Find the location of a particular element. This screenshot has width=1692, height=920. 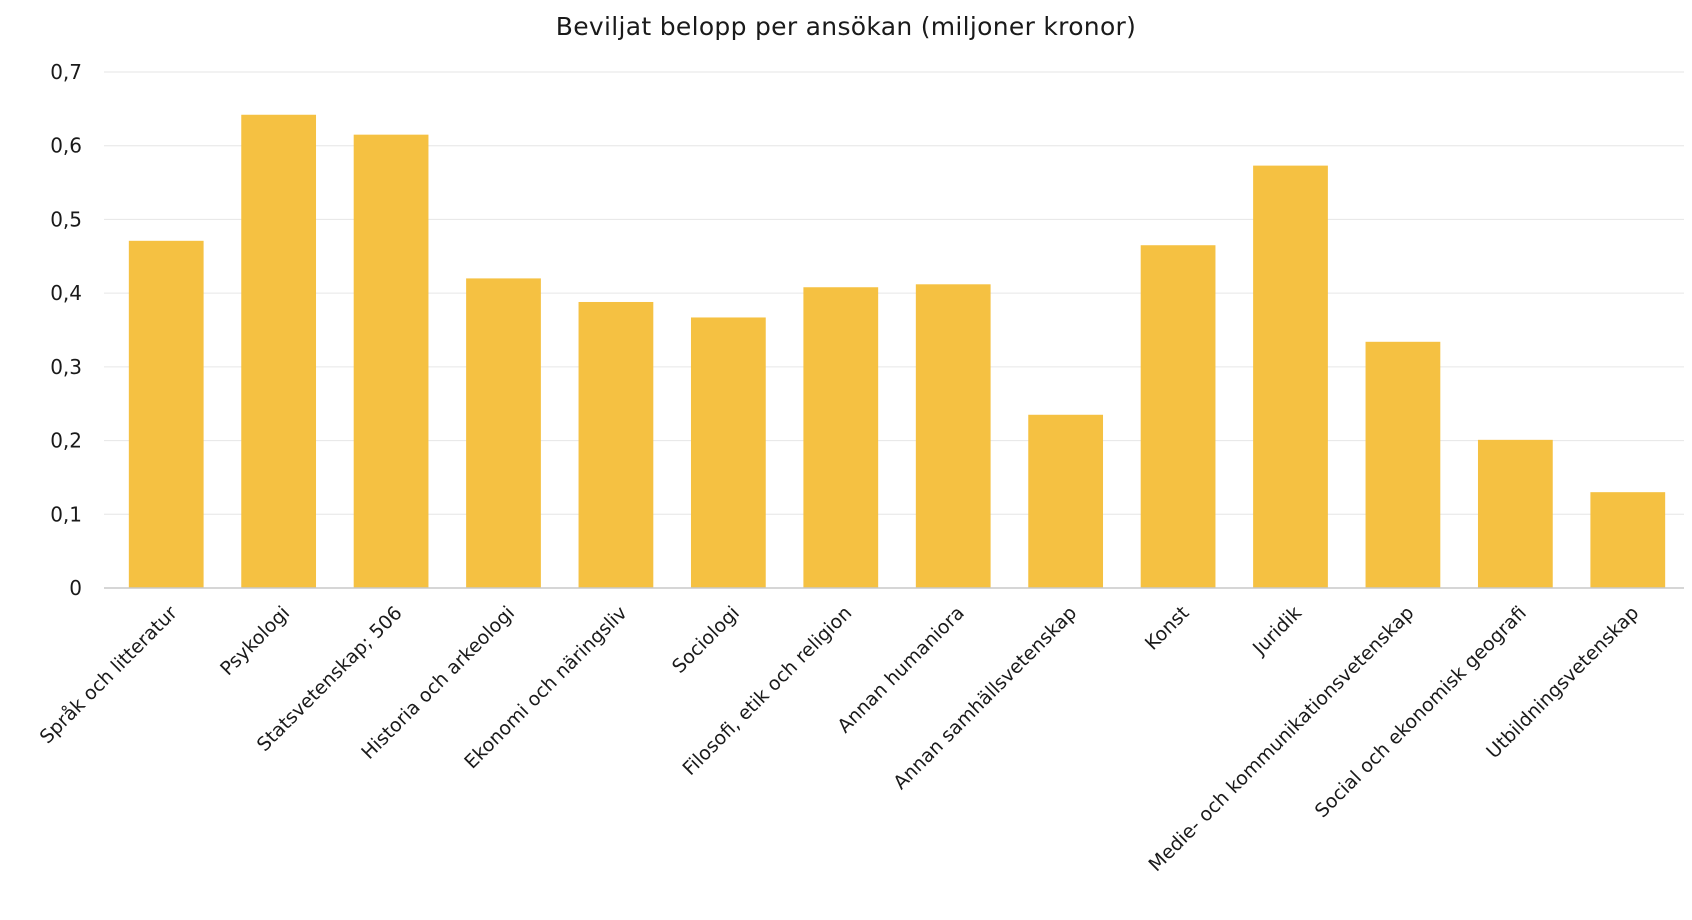

y-tick-label: 0,3 is located at coordinates (66, 367).